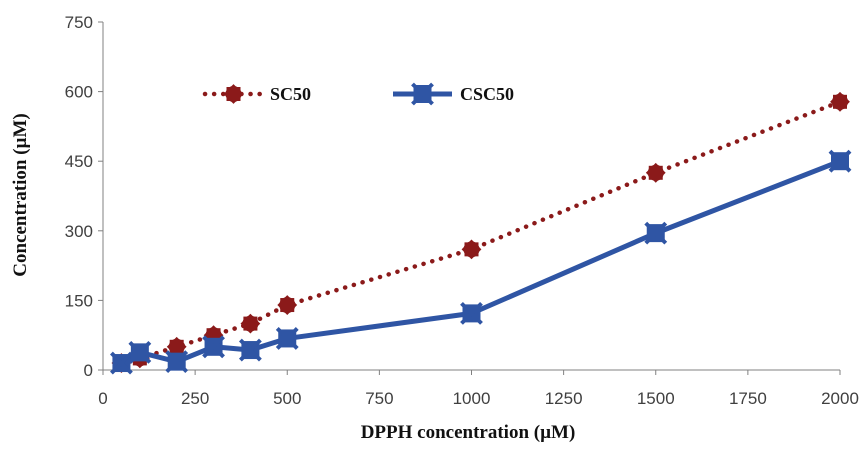  I want to click on y-tick-label: 300, so click(79, 231).